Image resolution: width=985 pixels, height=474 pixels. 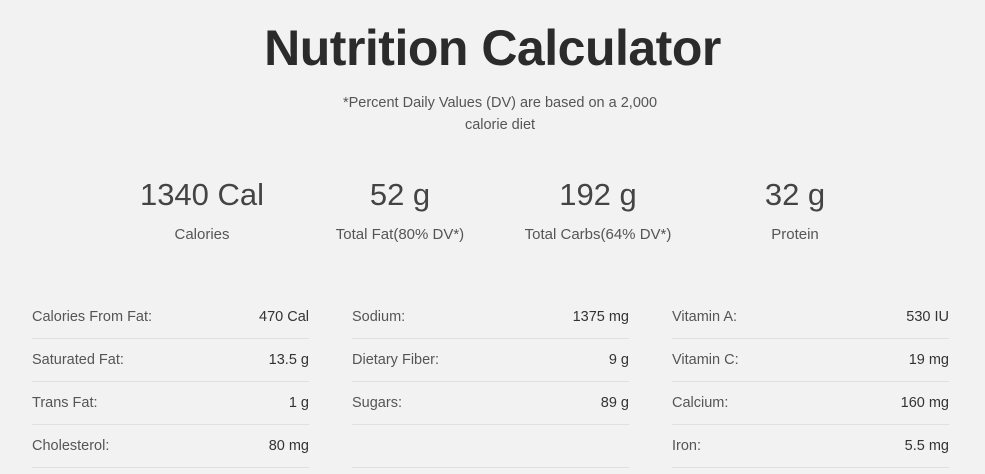 What do you see at coordinates (810, 446) in the screenshot?
I see `nutrient-row: Iron: 5.5 mg` at bounding box center [810, 446].